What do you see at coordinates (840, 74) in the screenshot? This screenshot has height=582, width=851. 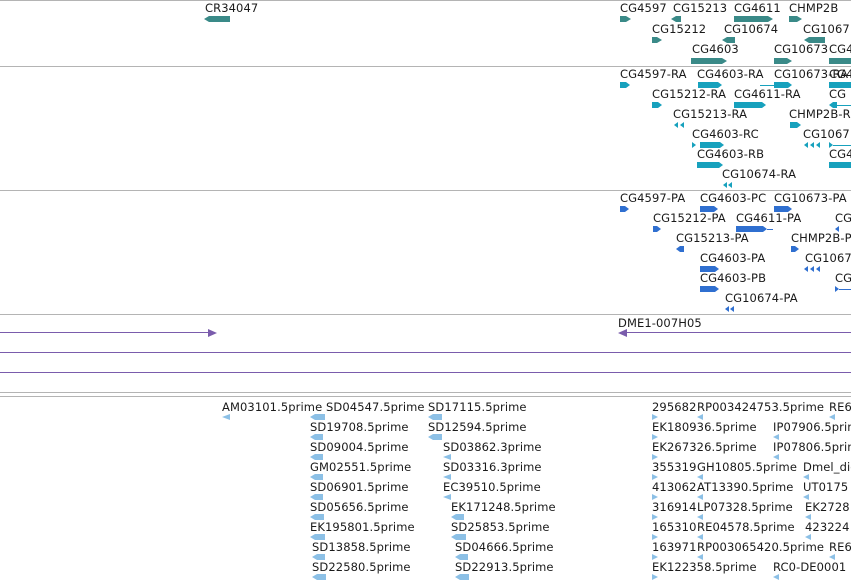 I see `feature-label: CG4` at bounding box center [840, 74].